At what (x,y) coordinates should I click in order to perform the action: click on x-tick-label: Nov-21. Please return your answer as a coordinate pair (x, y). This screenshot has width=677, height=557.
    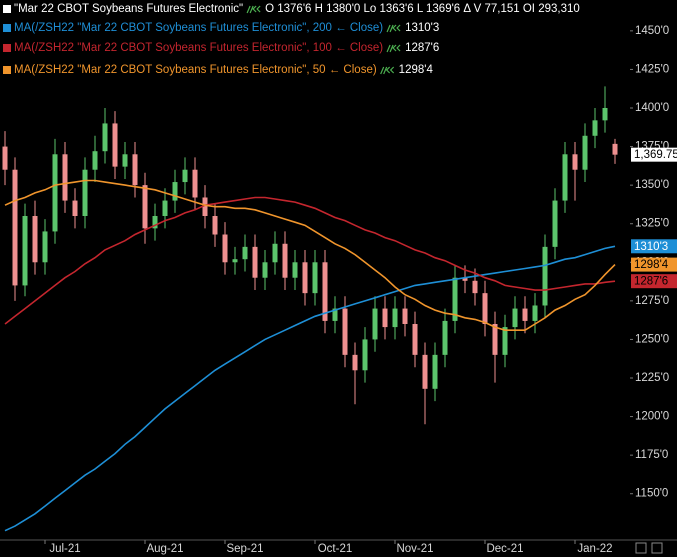
    Looking at the image, I should click on (414, 549).